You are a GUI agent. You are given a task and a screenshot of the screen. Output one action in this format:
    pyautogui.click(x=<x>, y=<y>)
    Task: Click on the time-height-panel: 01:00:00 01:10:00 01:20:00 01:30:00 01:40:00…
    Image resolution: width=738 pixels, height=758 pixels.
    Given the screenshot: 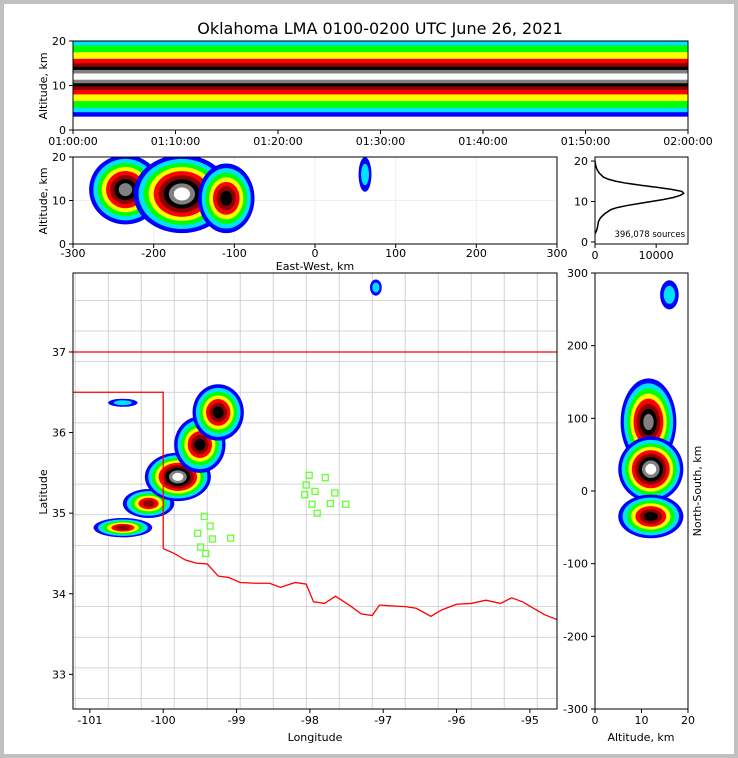 What is the action you would take?
    pyautogui.click(x=375, y=91)
    